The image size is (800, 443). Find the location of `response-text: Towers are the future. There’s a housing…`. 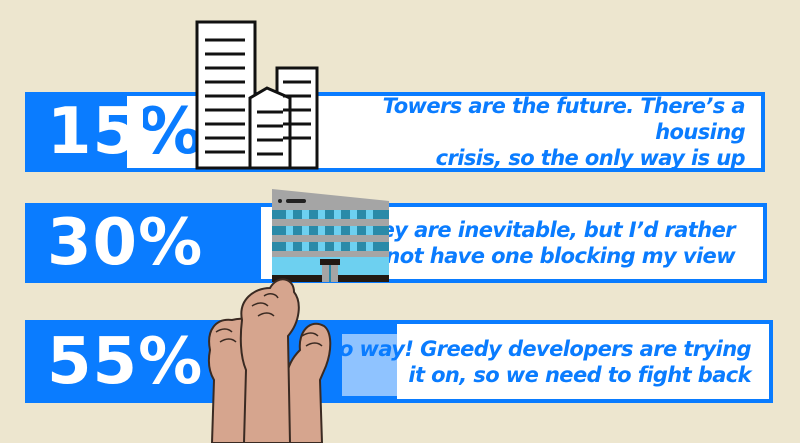

response-text: Towers are the future. There’s a housing… is located at coordinates (525, 132).